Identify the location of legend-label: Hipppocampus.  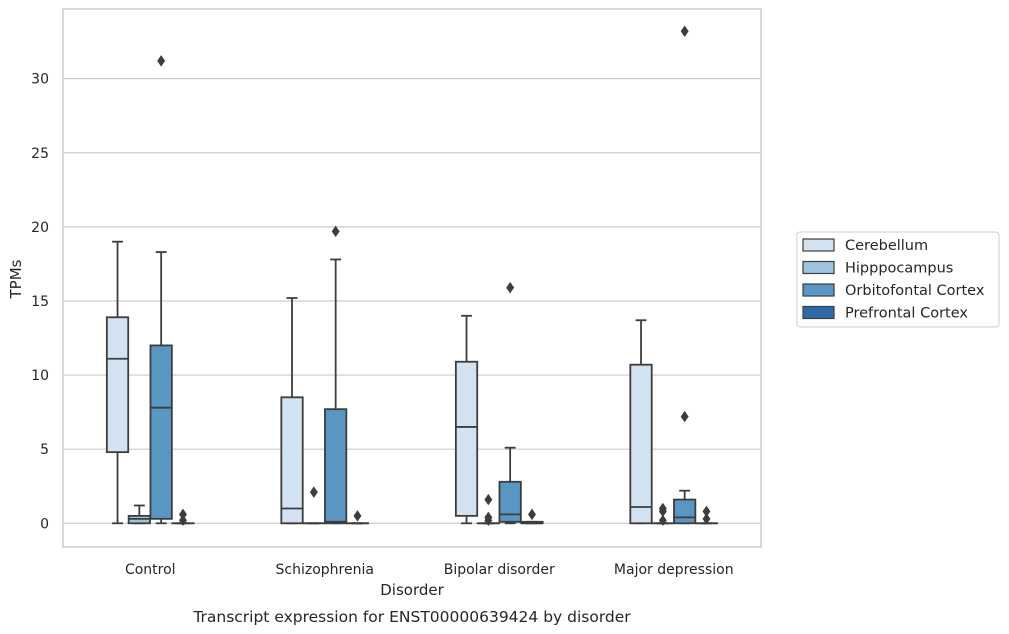
(899, 269).